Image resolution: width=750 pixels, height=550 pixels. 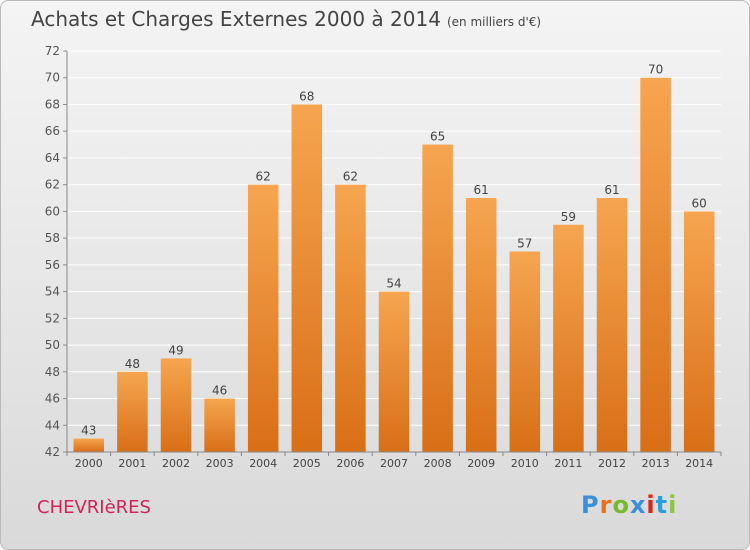 I want to click on data-label-2008: 65, so click(x=437, y=137).